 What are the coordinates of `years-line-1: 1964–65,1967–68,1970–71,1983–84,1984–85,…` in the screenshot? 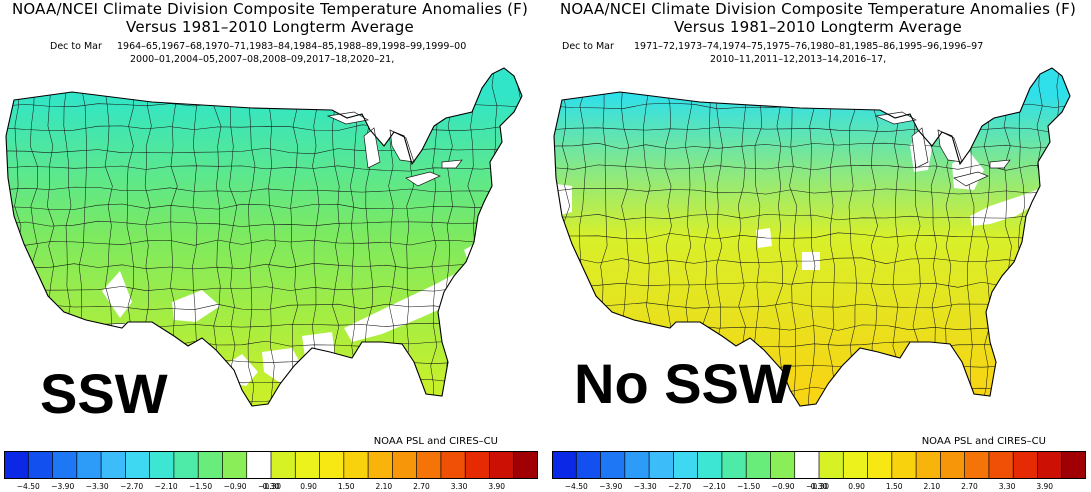 It's located at (292, 46).